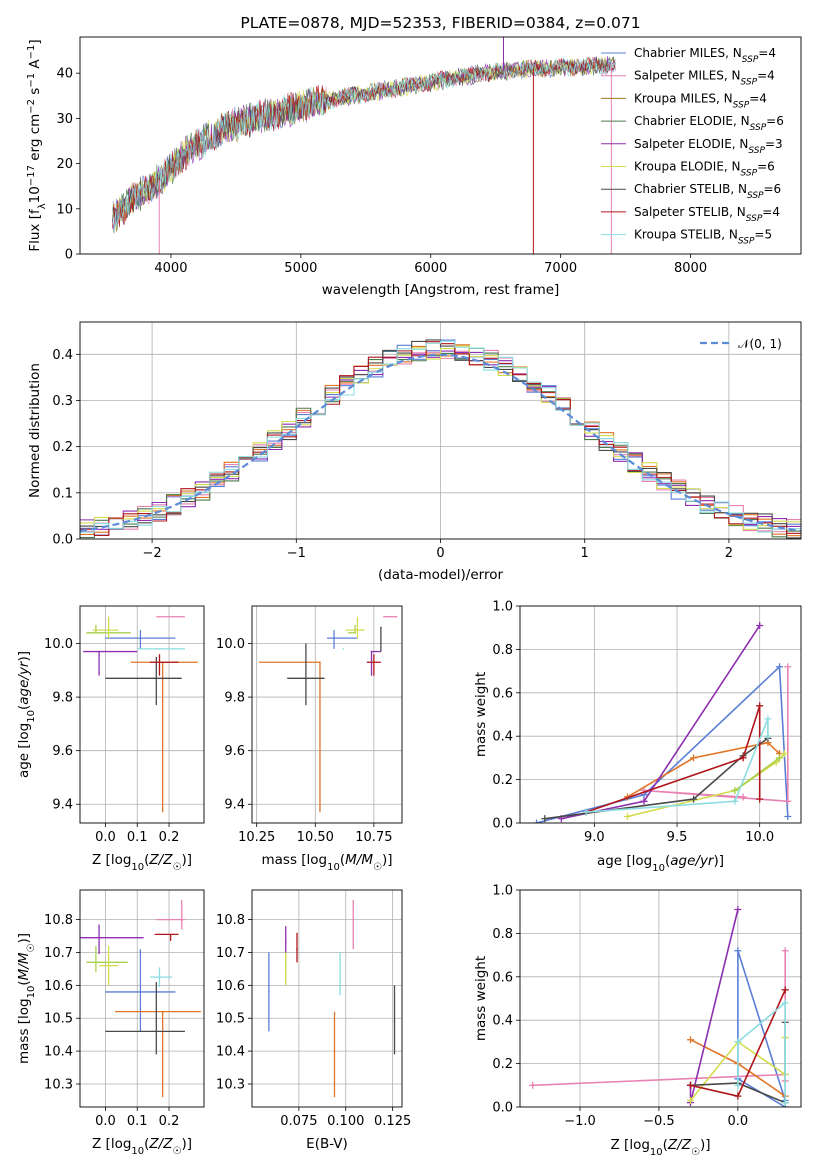  What do you see at coordinates (692, 121) in the screenshot?
I see `legend-label-main: Chabrier ELODIE, N` at bounding box center [692, 121].